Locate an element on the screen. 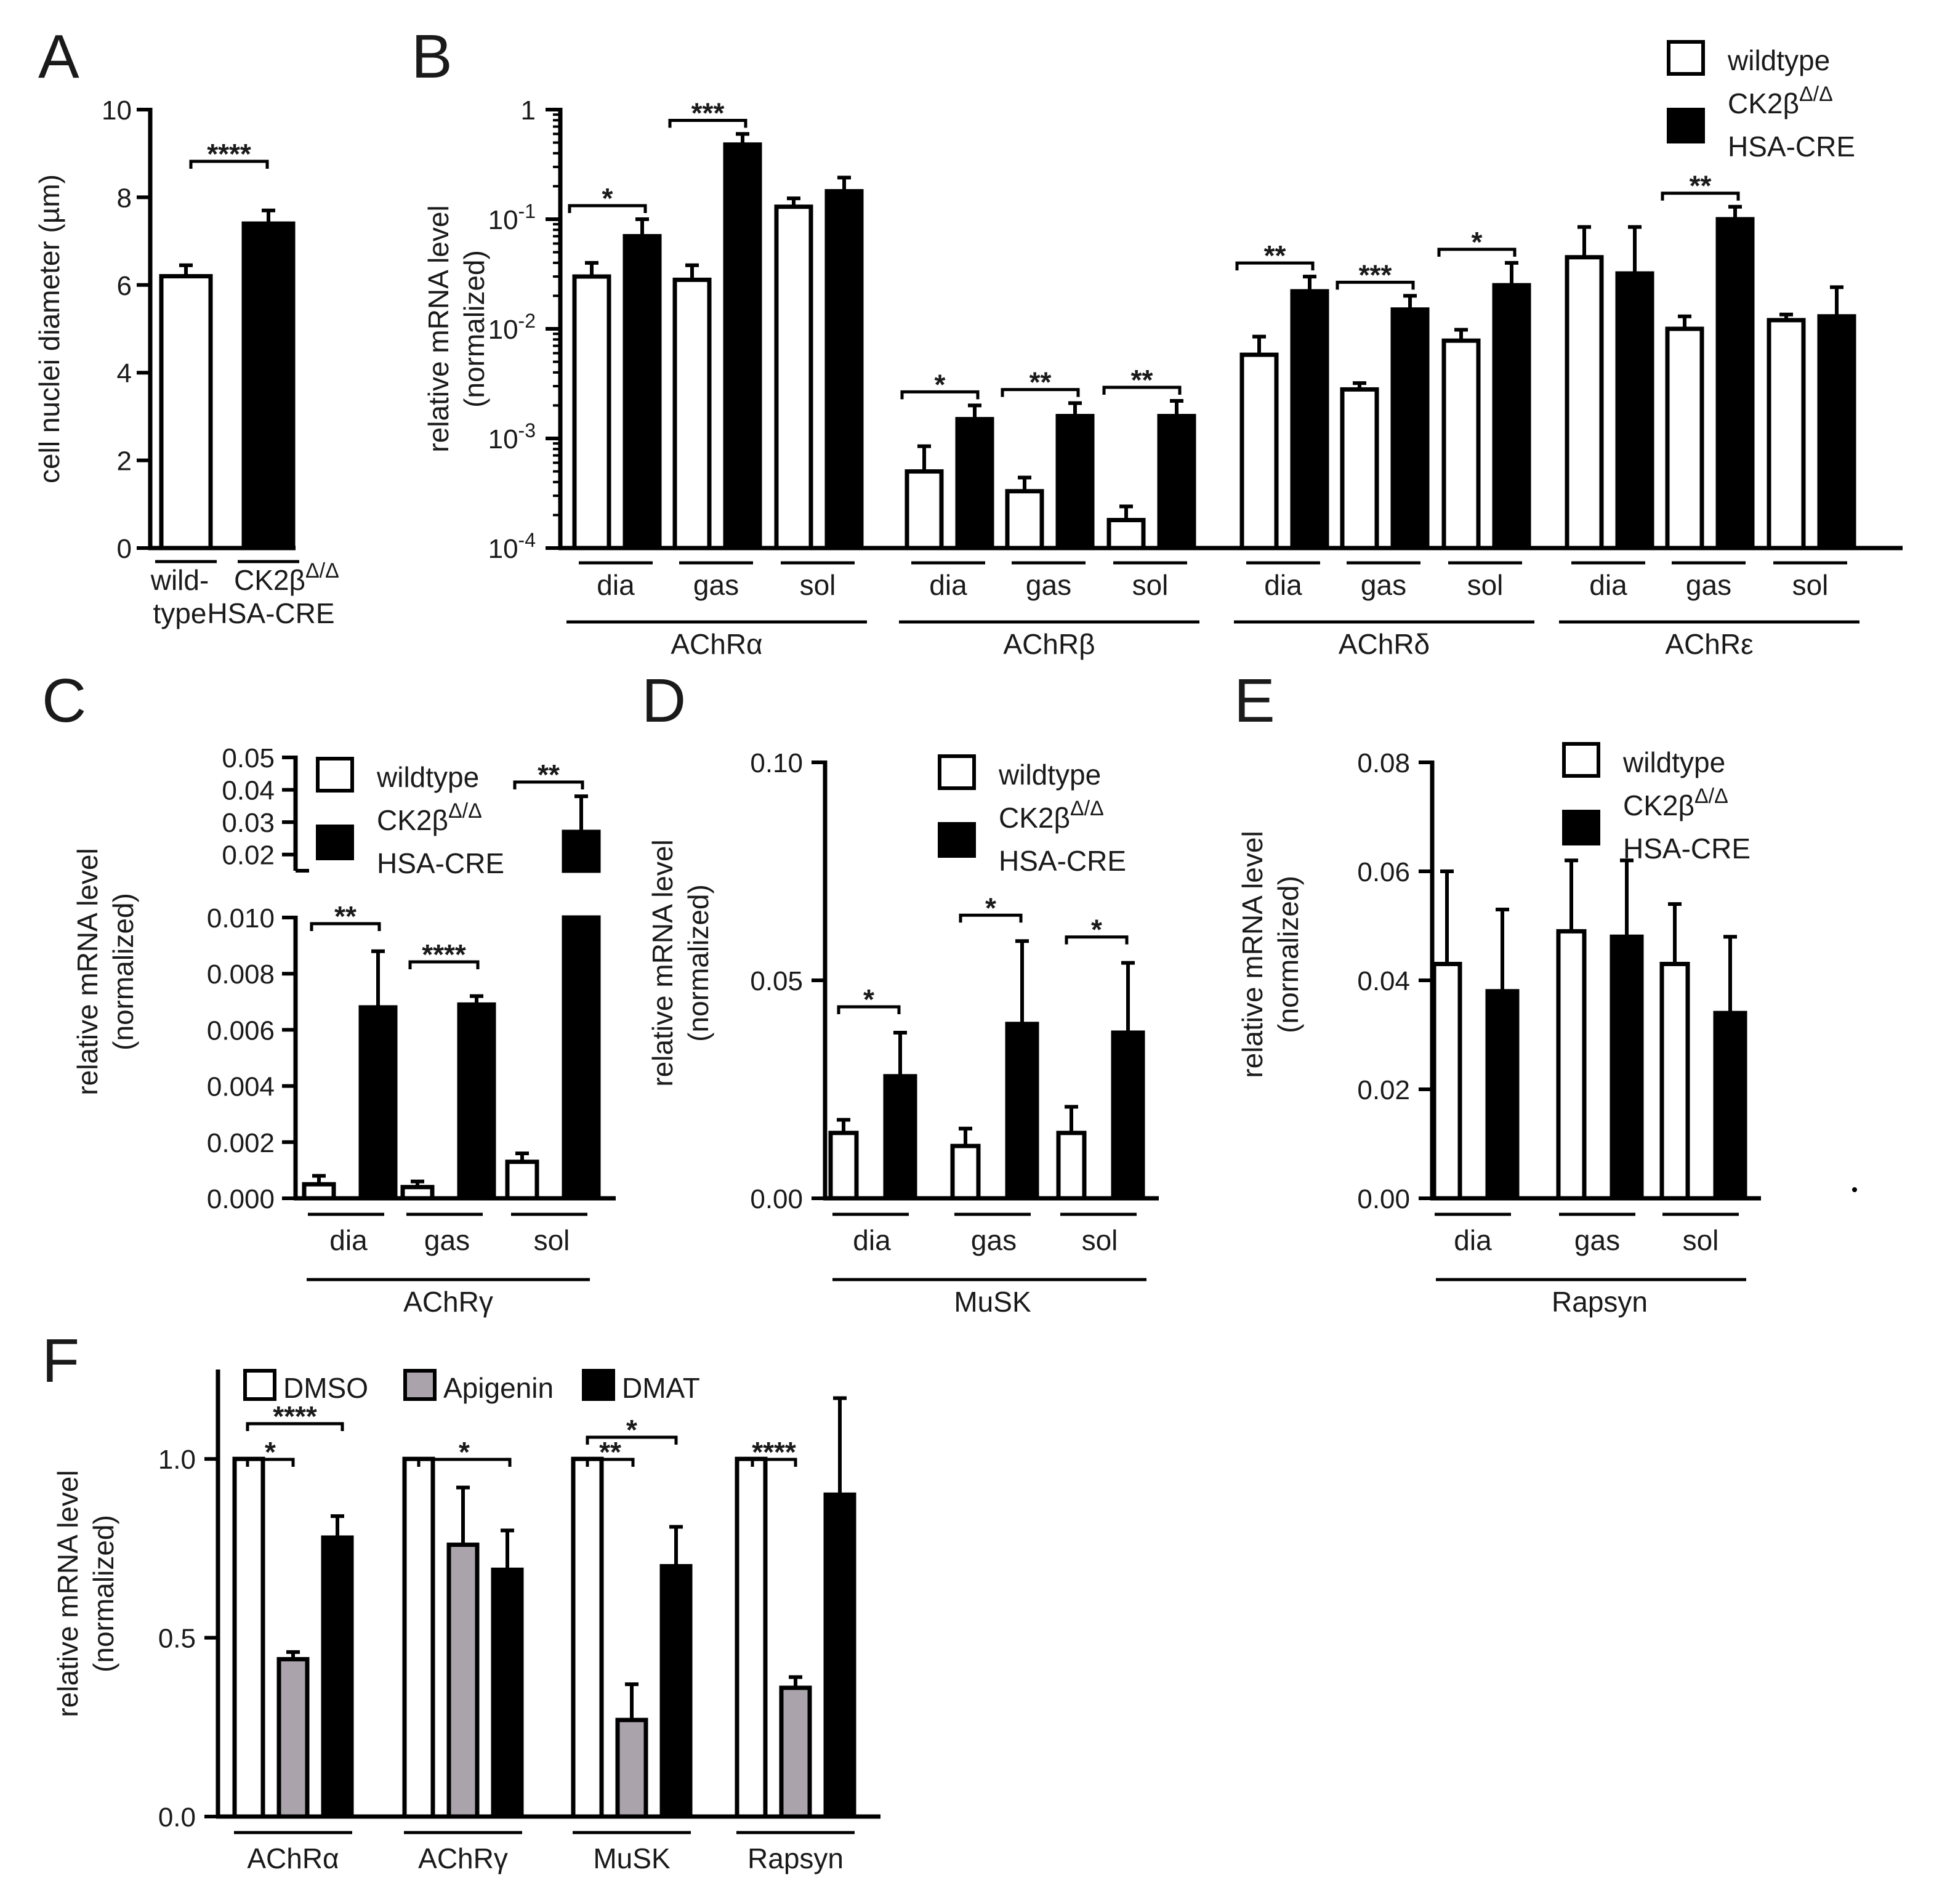 This screenshot has width=1934, height=1904. x-group-label: AChRγ is located at coordinates (448, 1302).